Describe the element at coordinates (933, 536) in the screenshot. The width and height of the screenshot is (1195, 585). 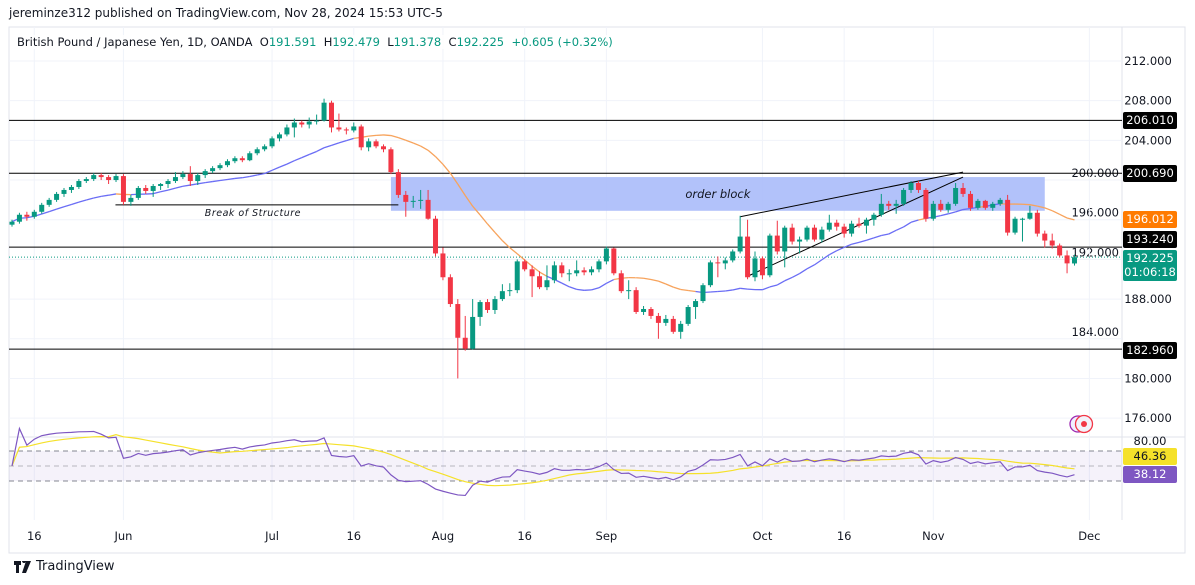
I see `time-tick-label: Nov` at that location.